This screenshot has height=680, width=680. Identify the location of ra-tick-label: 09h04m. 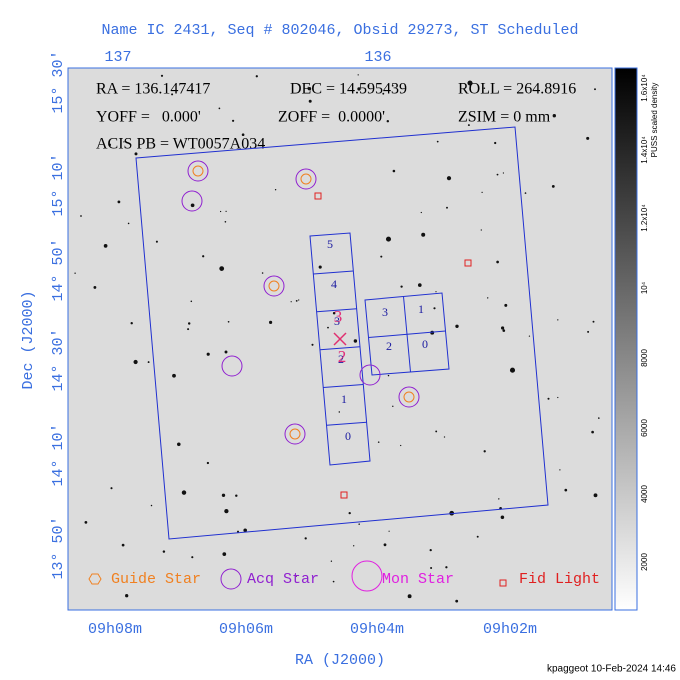
(377, 629).